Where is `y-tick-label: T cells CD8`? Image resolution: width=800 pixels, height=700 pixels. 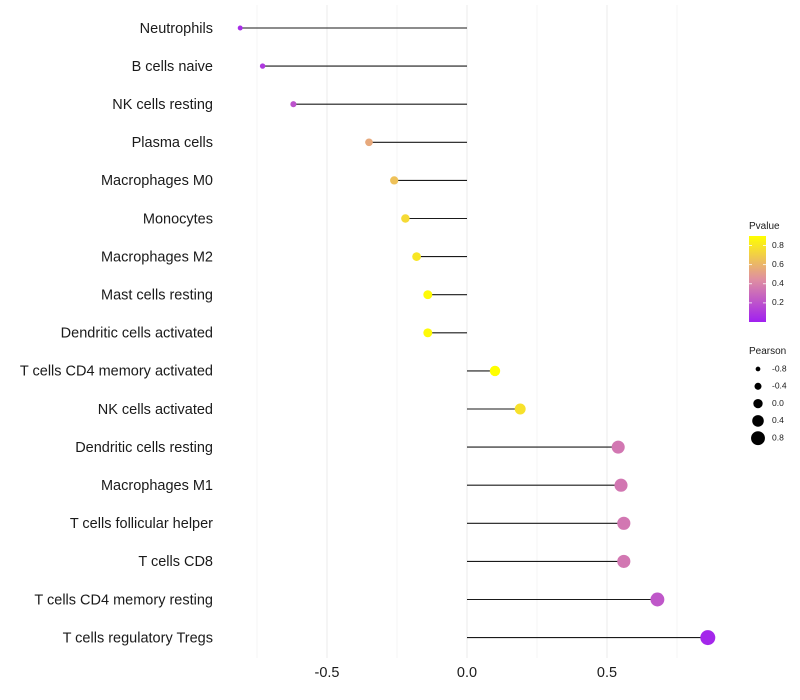 y-tick-label: T cells CD8 is located at coordinates (175, 562).